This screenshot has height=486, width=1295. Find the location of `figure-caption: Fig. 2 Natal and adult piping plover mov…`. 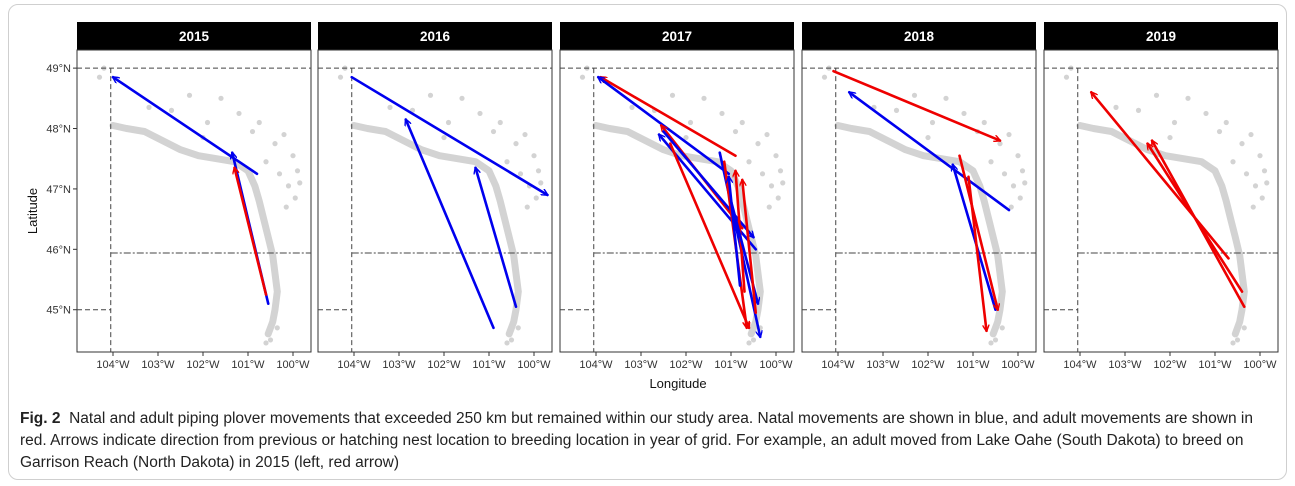

figure-caption: Fig. 2 Natal and adult piping plover mov… is located at coordinates (647, 441).